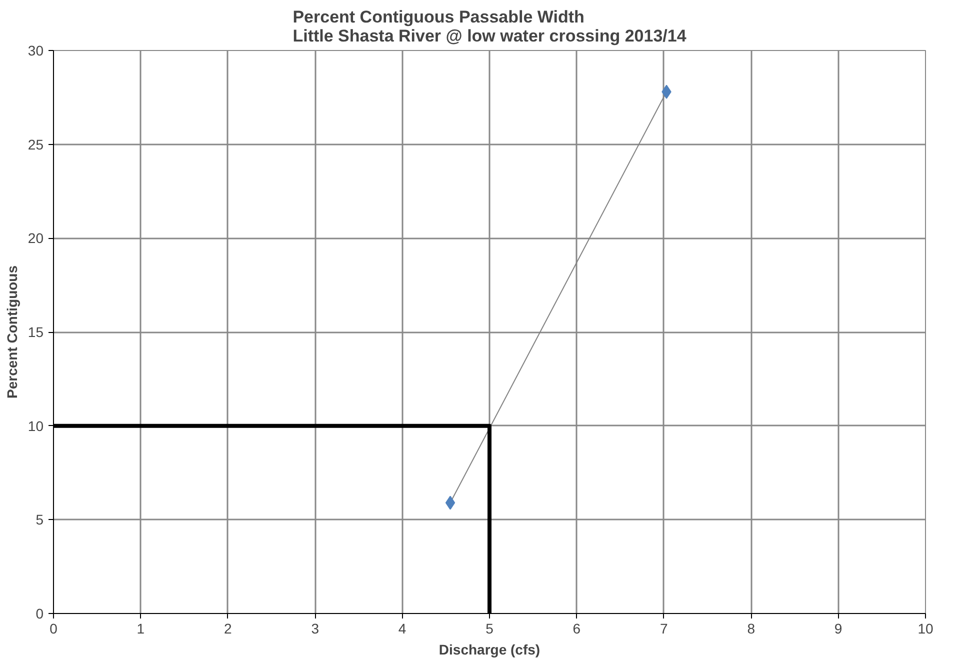 The image size is (961, 666). Describe the element at coordinates (664, 628) in the screenshot. I see `x-tick-label: 7` at that location.